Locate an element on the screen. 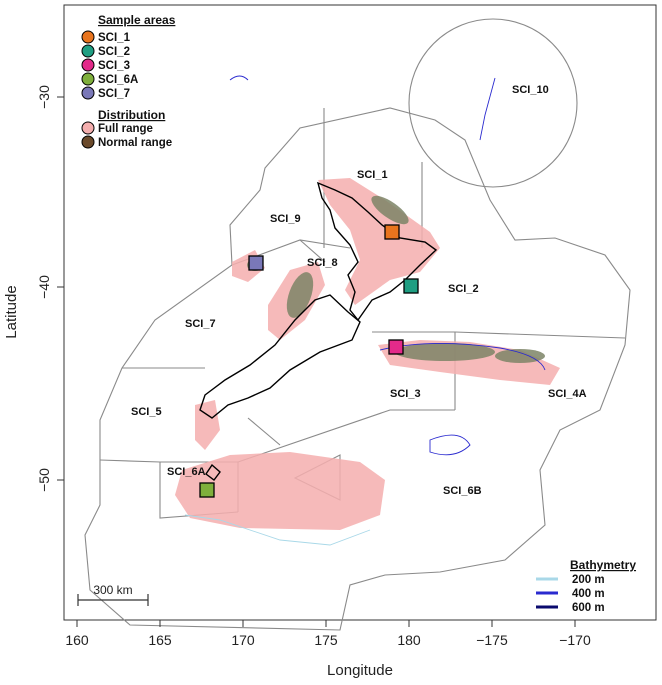  x-tick-label: 170 is located at coordinates (243, 640).